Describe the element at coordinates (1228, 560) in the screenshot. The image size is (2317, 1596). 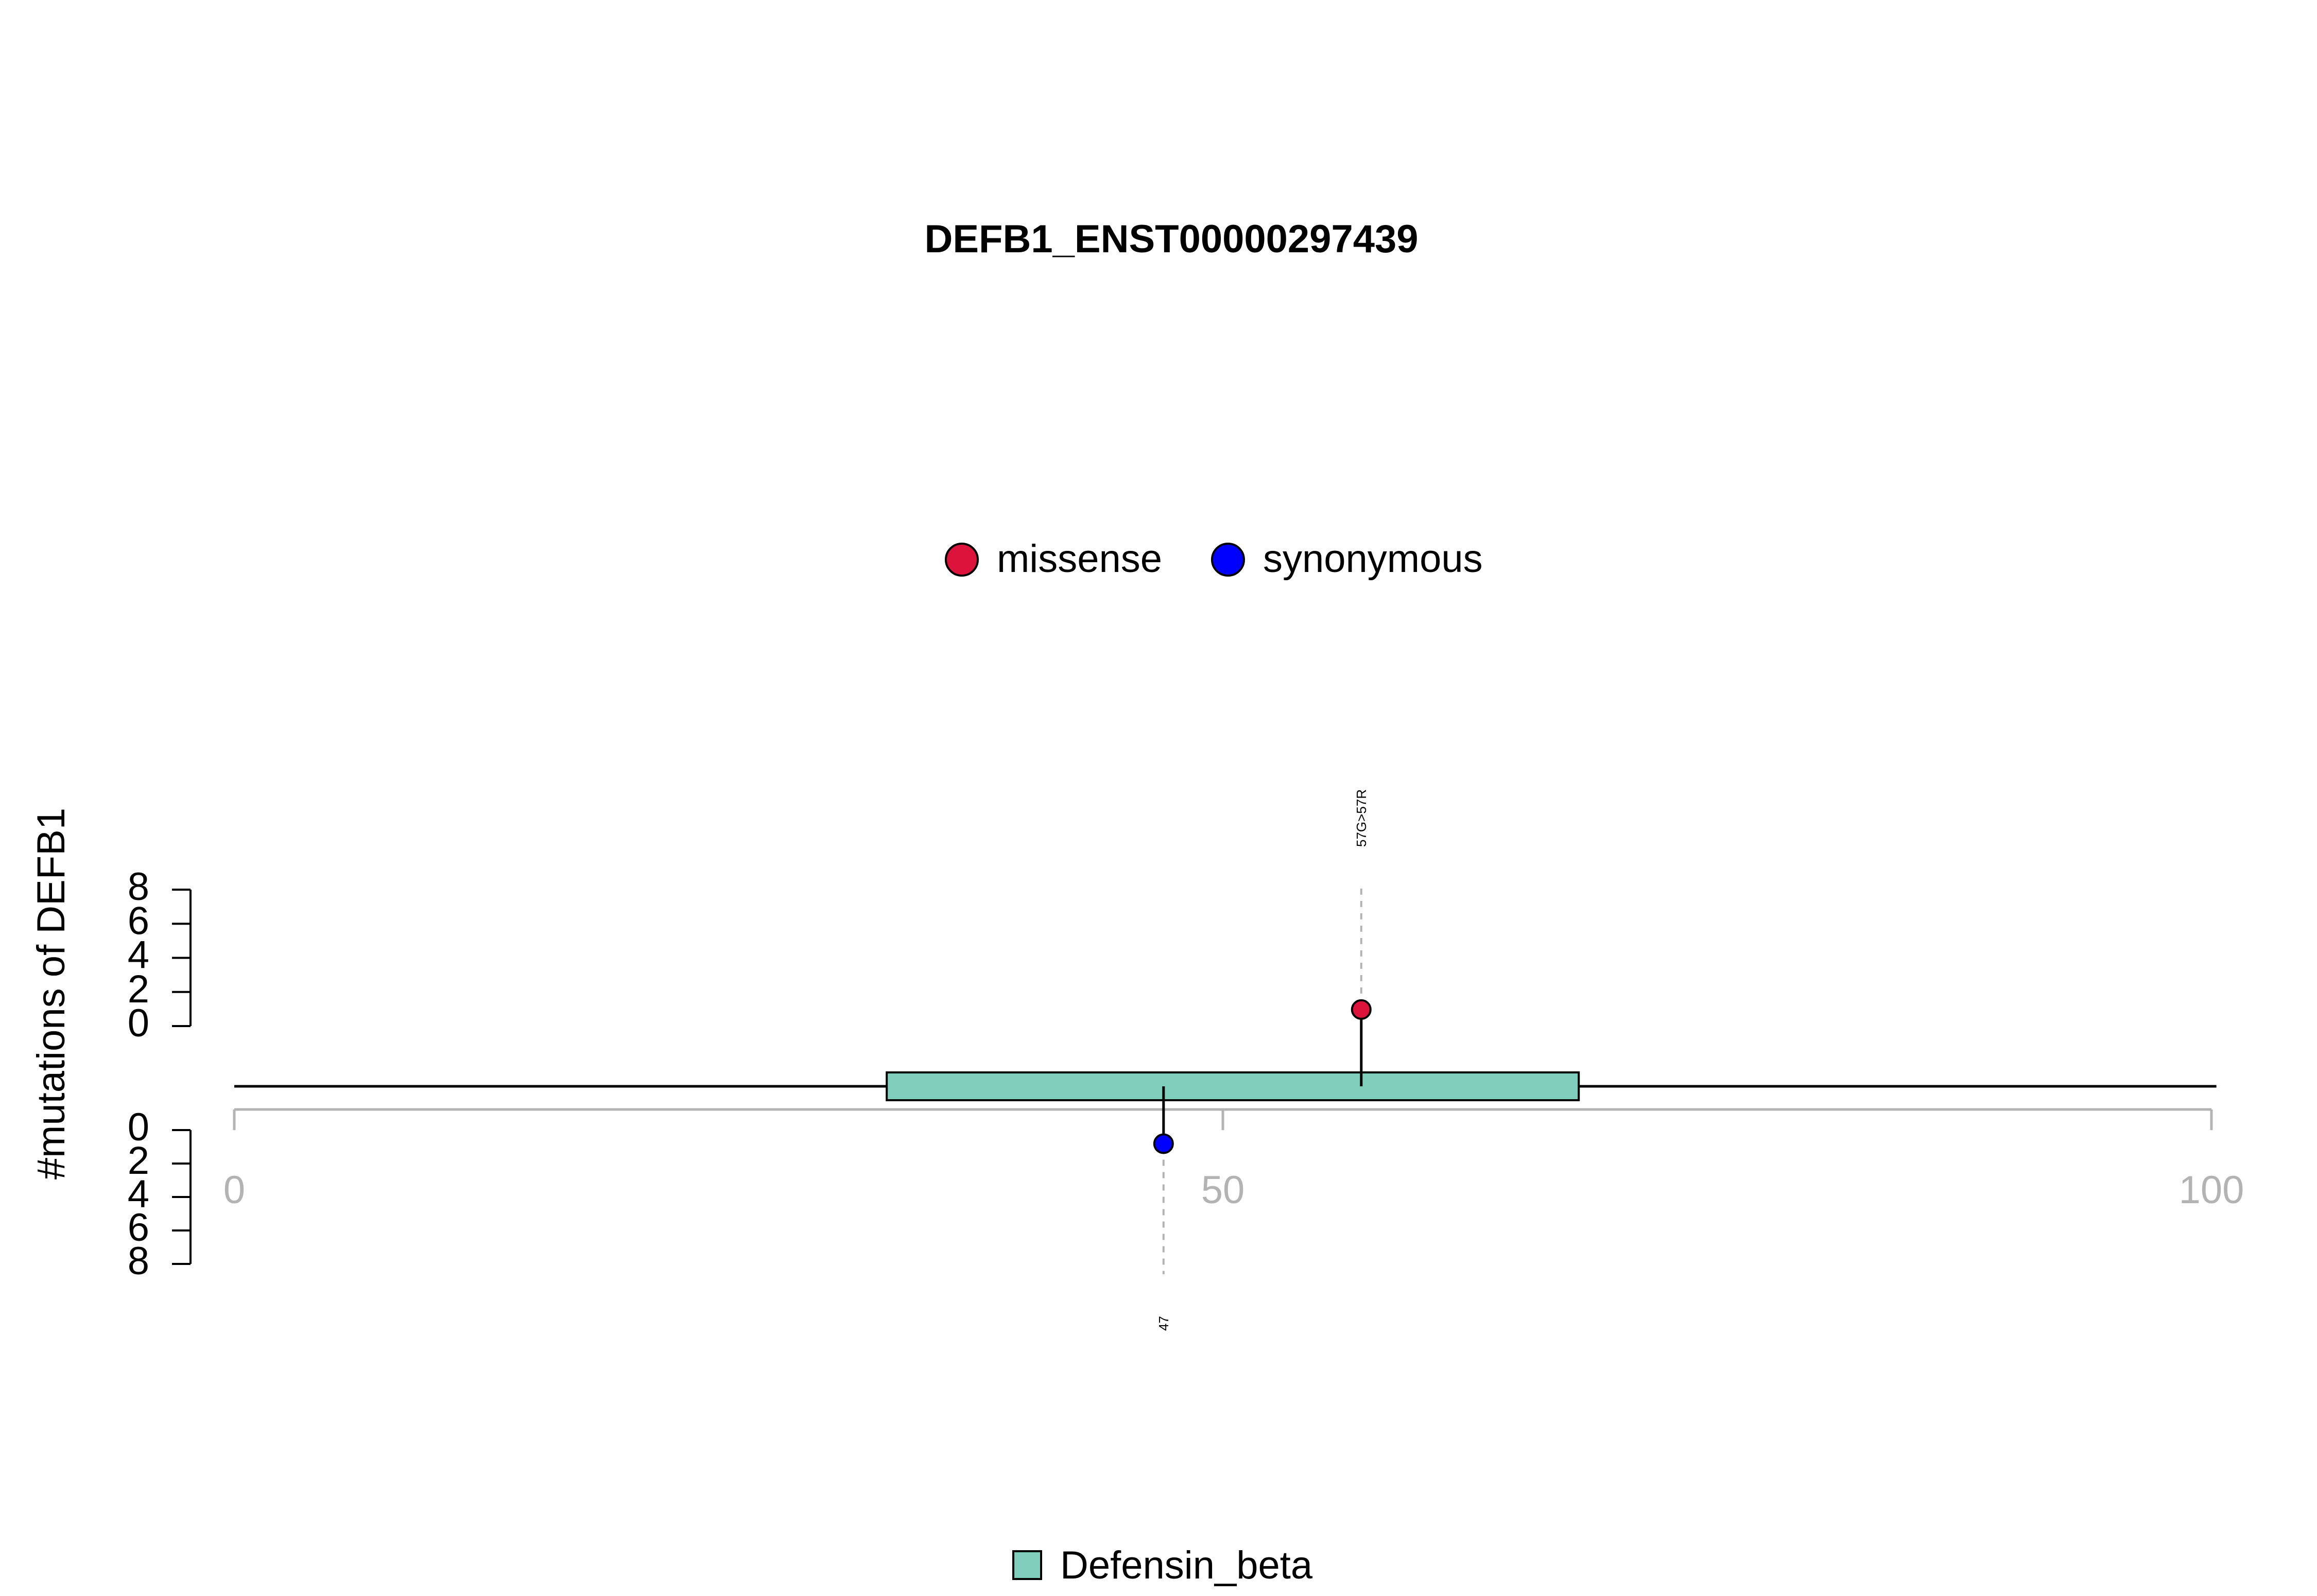
I see `legend-marker-synonymous` at that location.